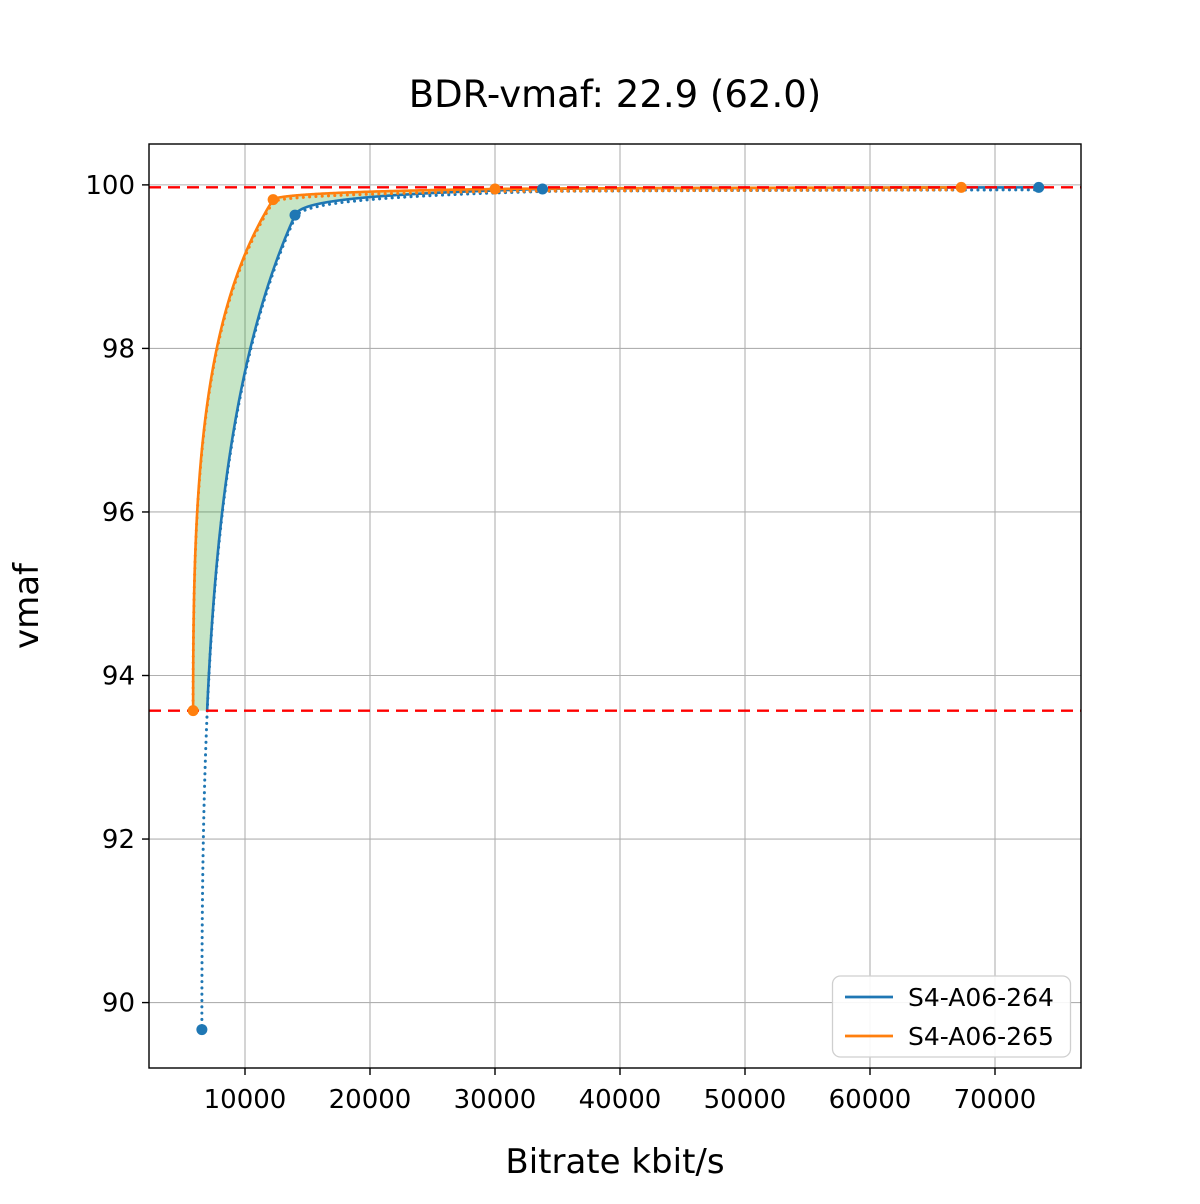  I want to click on legend-label-264: S4-A06-264, so click(981, 997).